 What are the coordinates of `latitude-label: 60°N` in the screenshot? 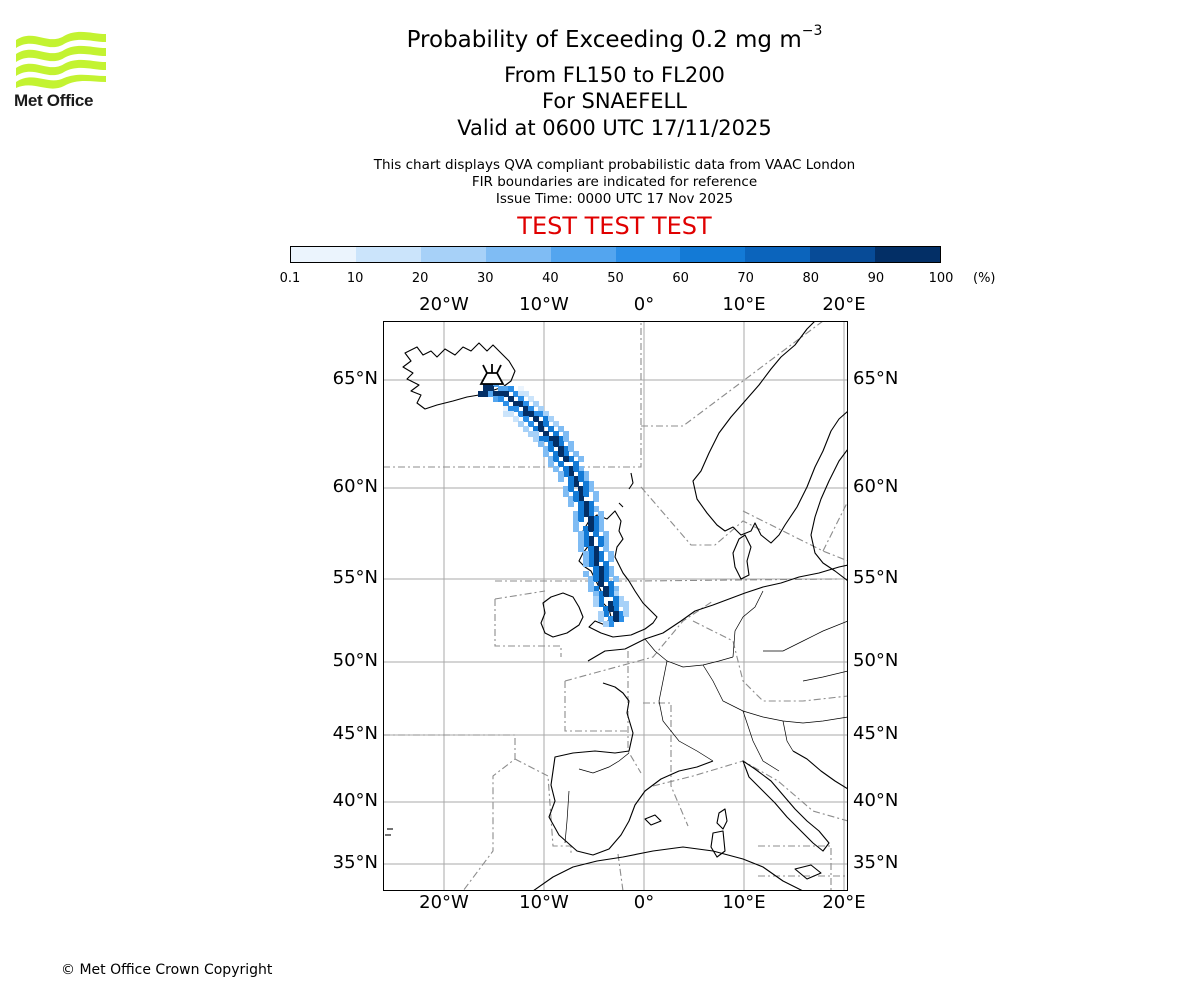 It's located at (876, 486).